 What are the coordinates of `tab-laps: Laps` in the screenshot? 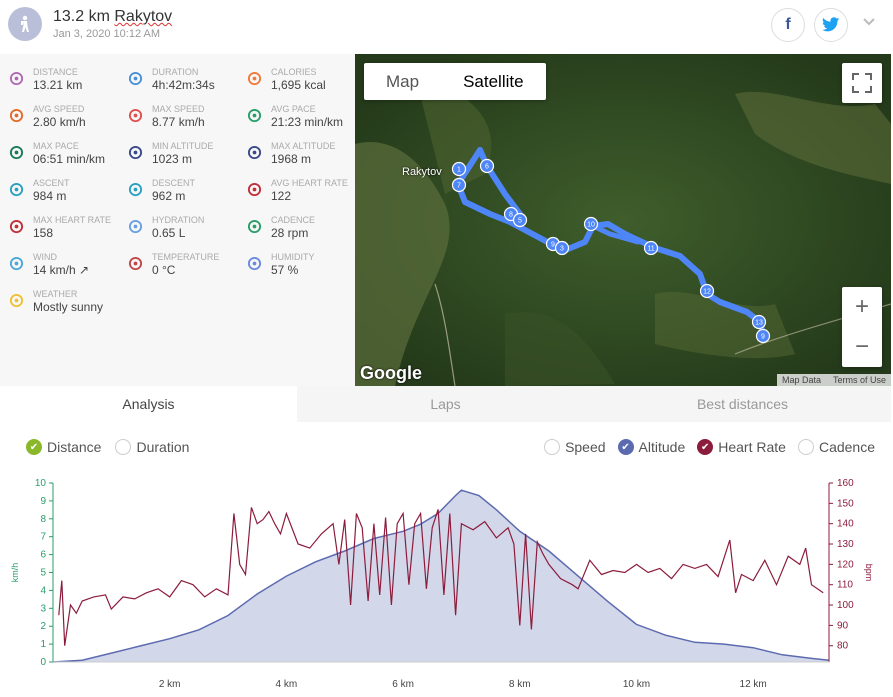 It's located at (445, 404).